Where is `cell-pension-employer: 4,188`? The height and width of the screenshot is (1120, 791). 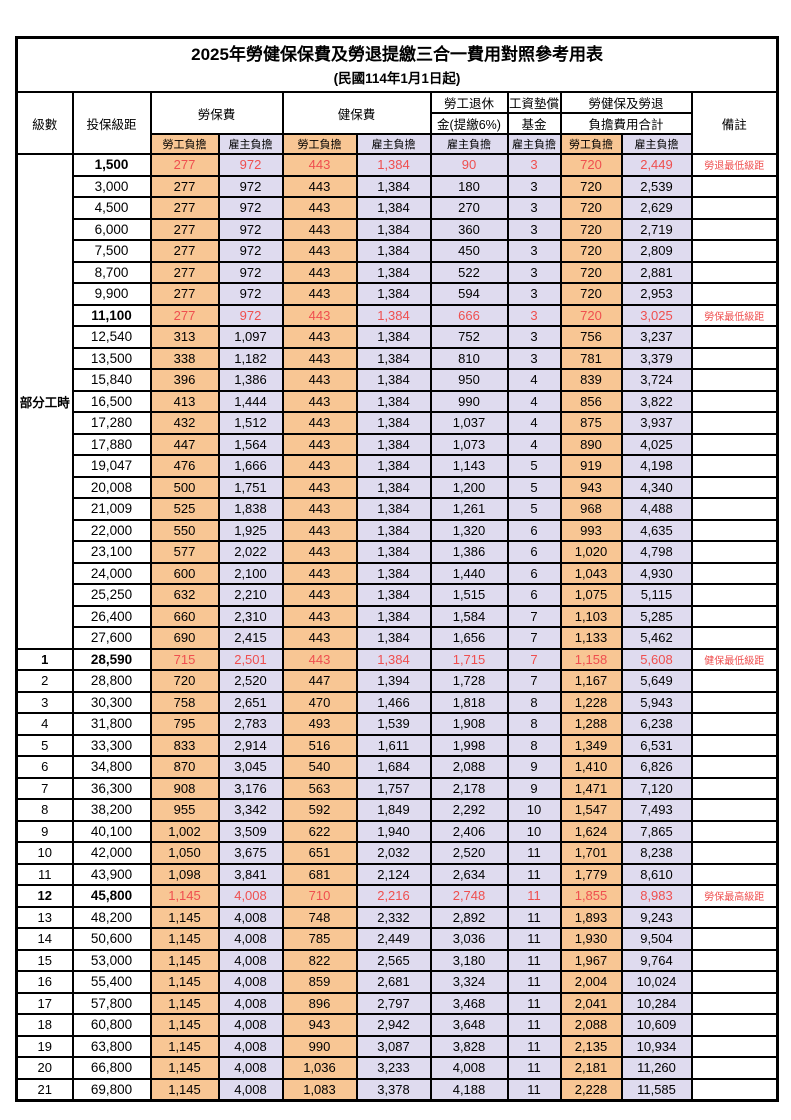 cell-pension-employer: 4,188 is located at coordinates (469, 1089).